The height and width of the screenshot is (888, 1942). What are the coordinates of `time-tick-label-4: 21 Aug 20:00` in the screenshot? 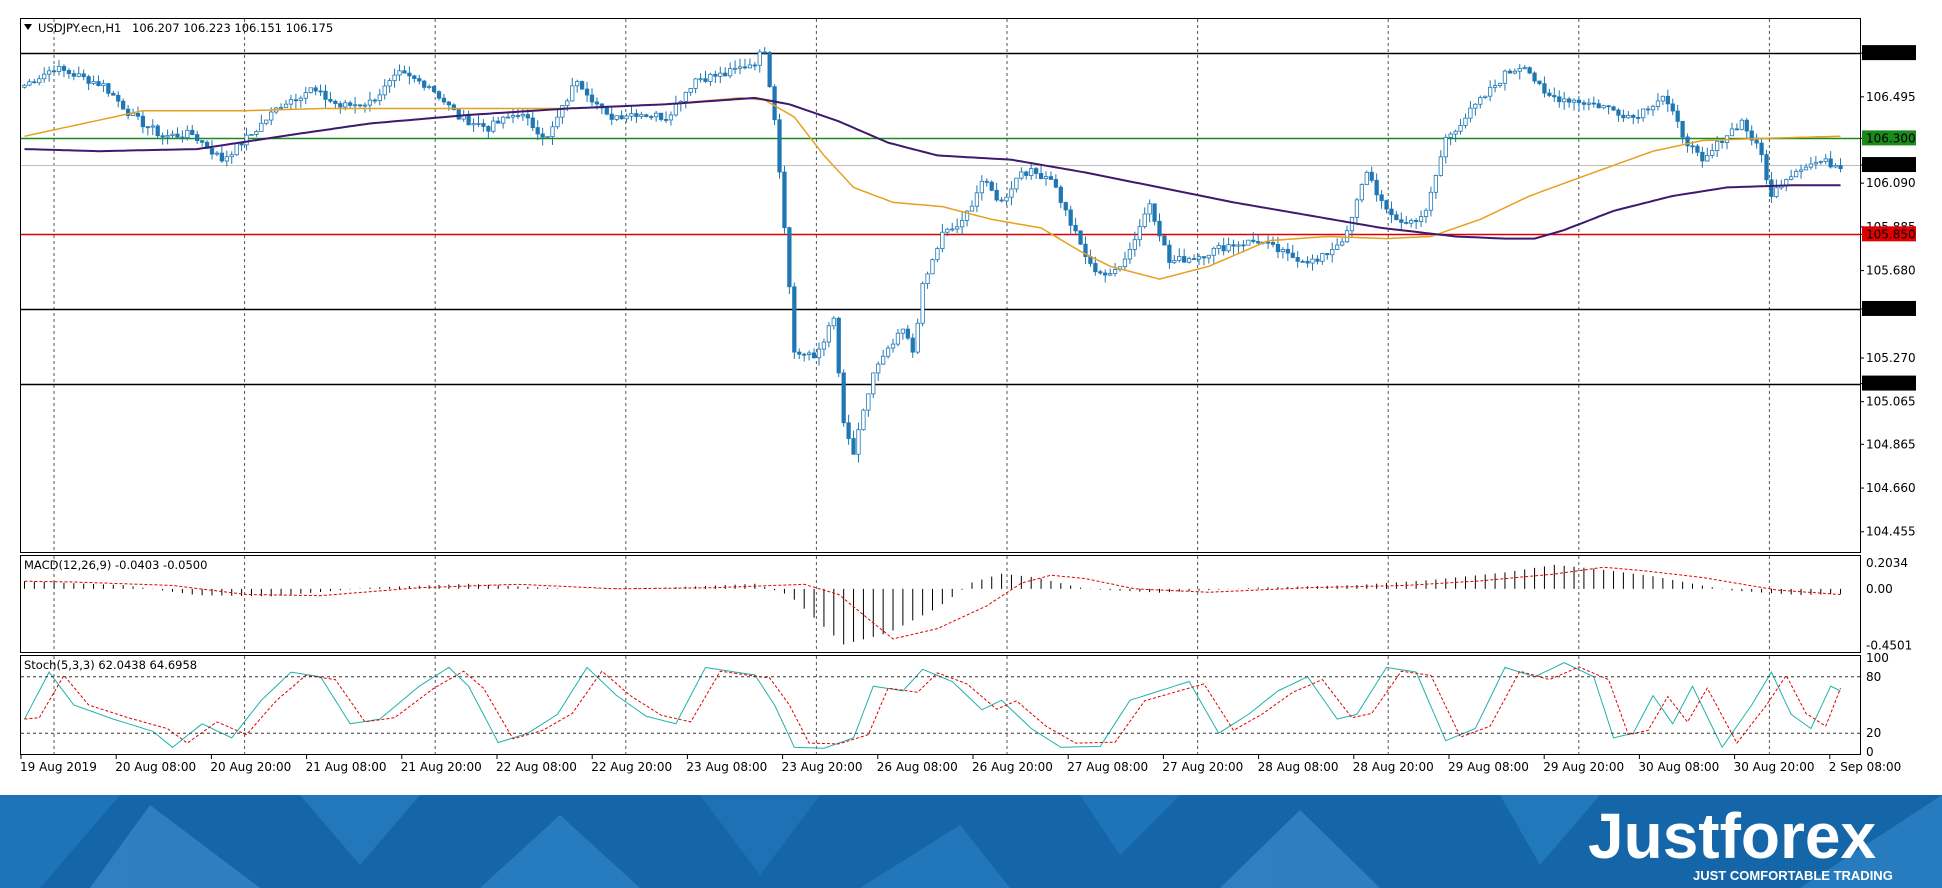 It's located at (441, 767).